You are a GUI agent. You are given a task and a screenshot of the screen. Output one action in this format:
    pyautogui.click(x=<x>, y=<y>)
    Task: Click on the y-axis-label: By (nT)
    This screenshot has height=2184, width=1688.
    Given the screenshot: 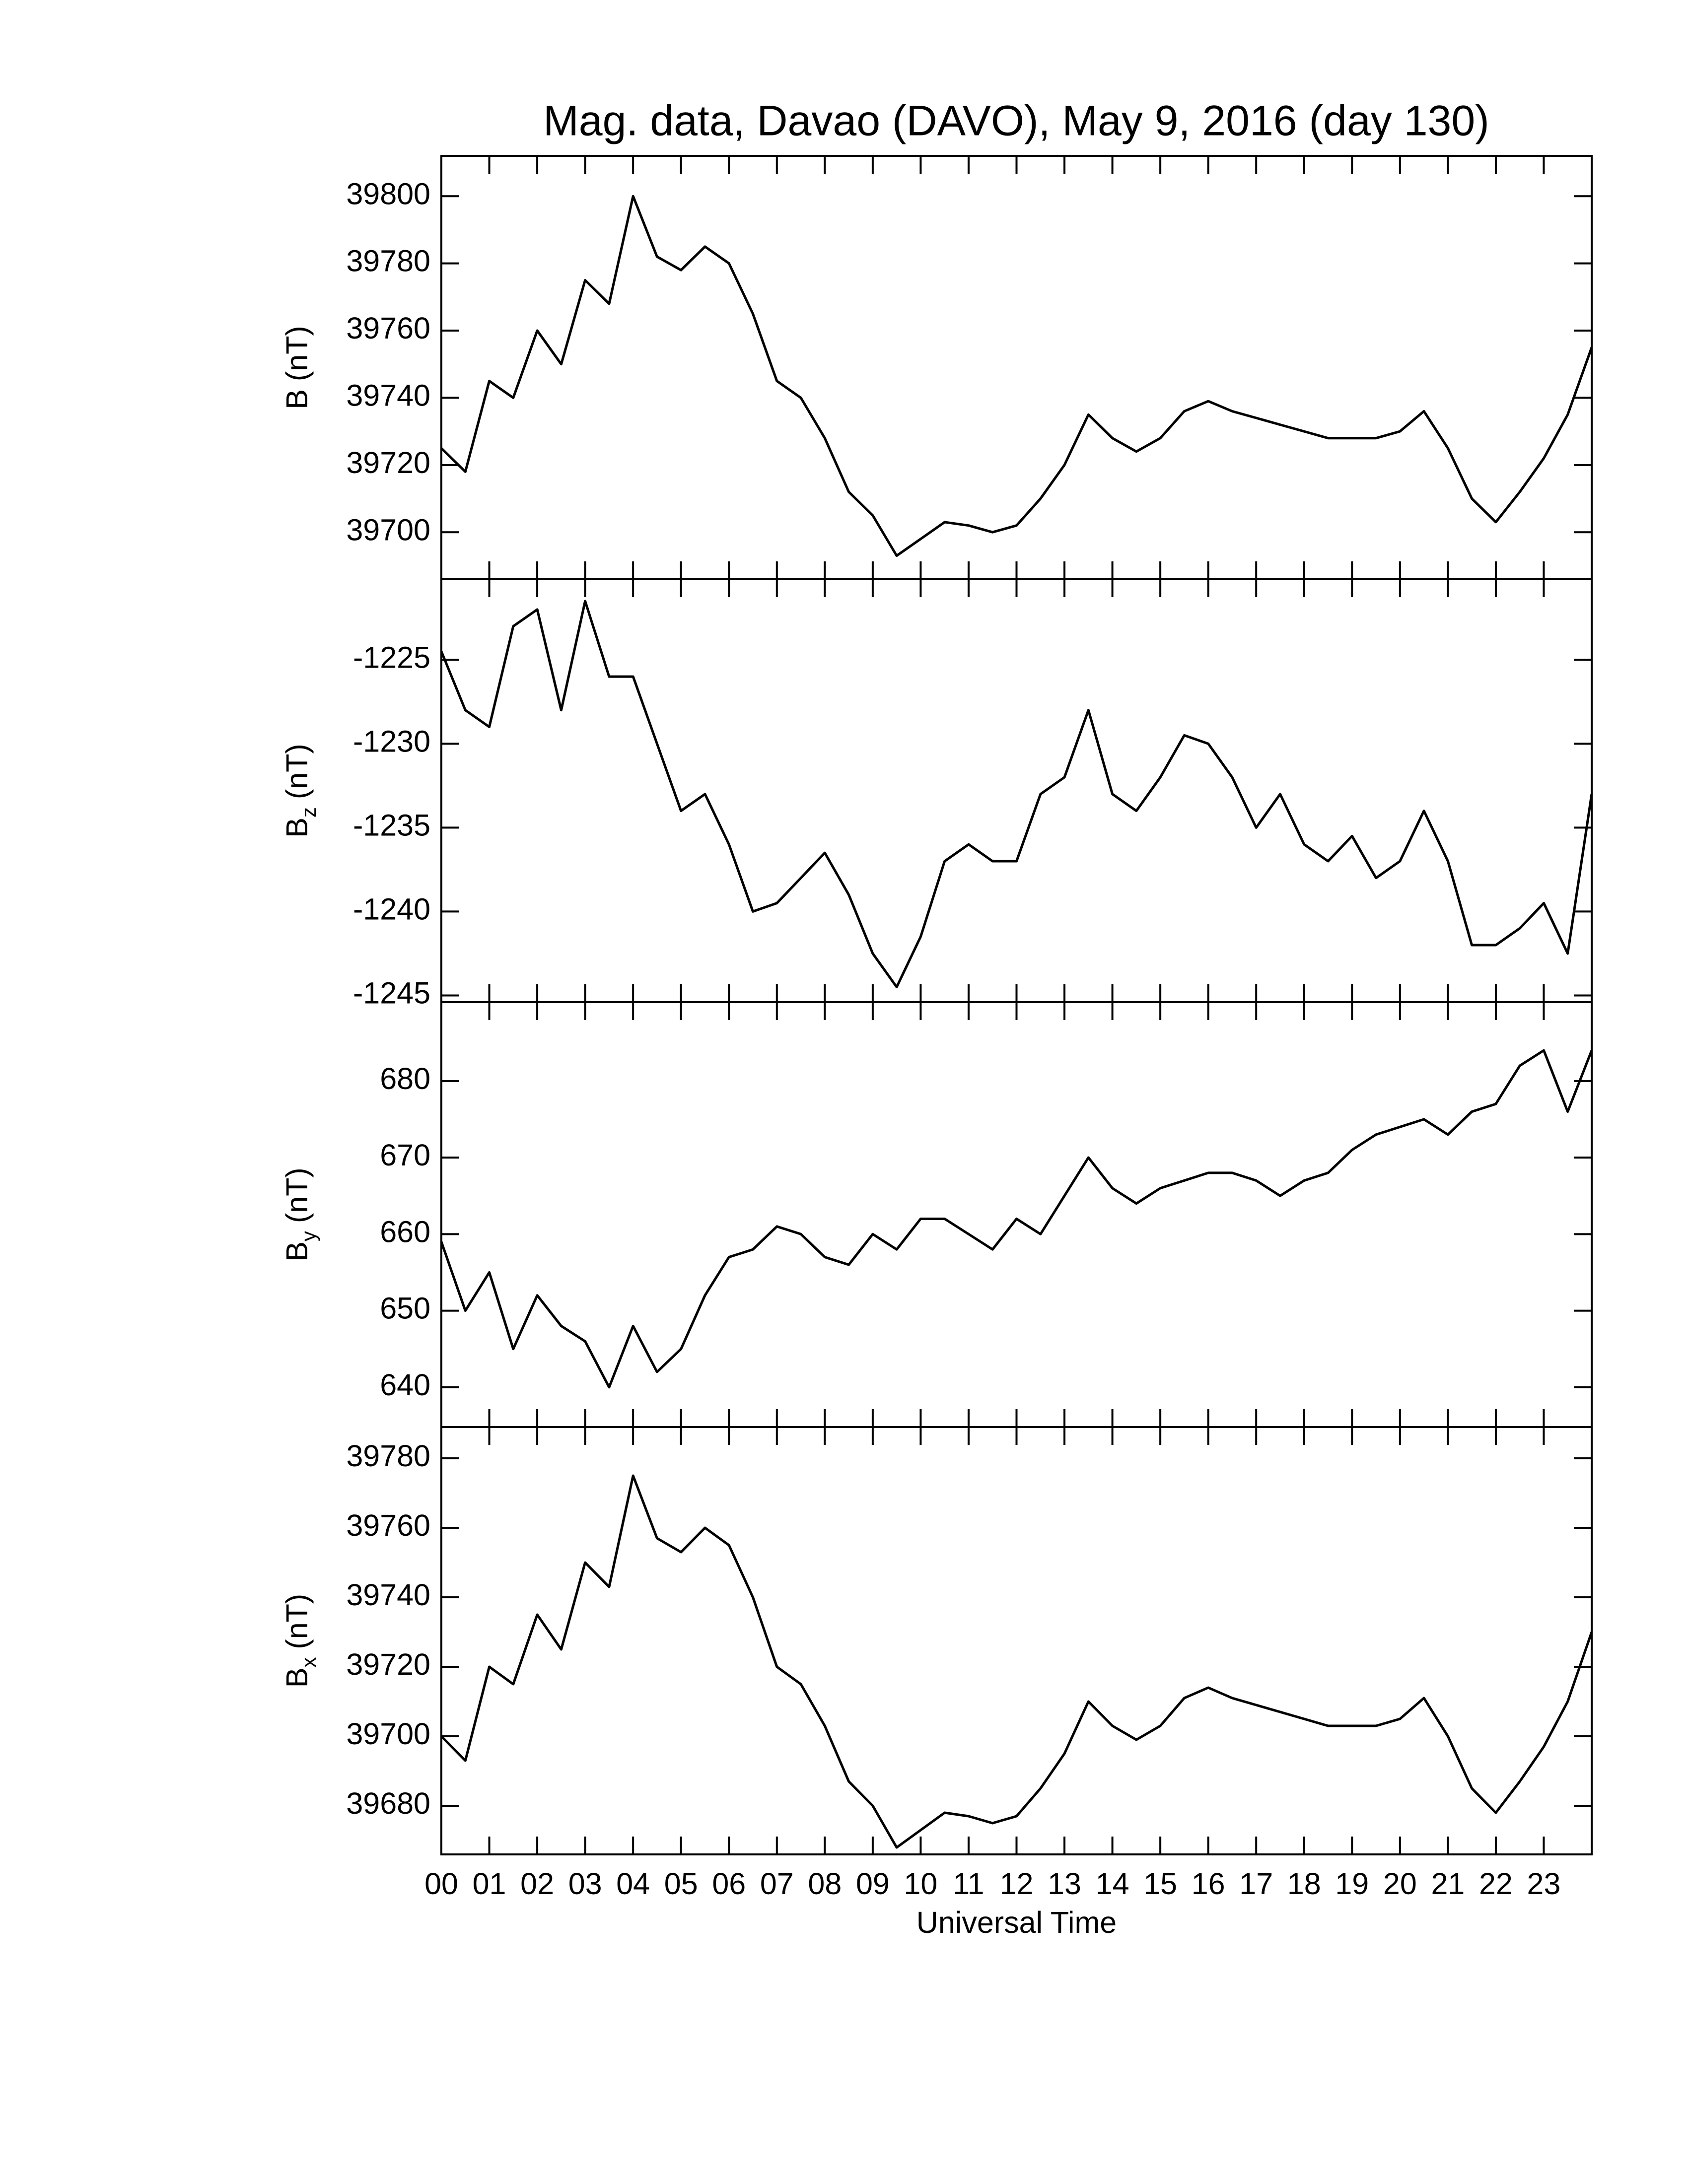 What is the action you would take?
    pyautogui.click(x=300, y=1214)
    